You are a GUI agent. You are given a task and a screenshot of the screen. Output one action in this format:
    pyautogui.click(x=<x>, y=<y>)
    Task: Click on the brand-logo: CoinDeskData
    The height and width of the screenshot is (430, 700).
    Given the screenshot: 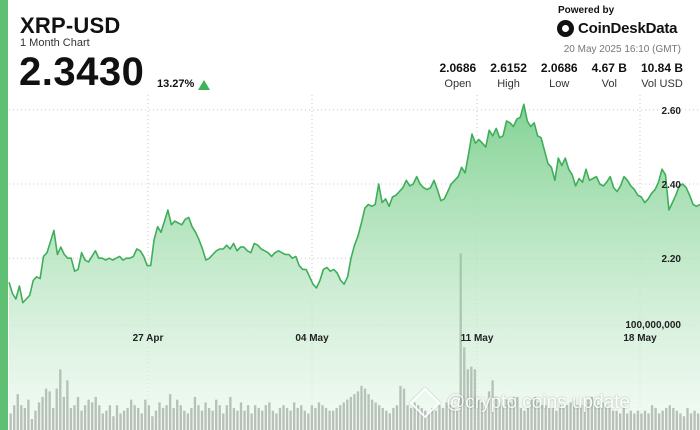 What is the action you would take?
    pyautogui.click(x=617, y=28)
    